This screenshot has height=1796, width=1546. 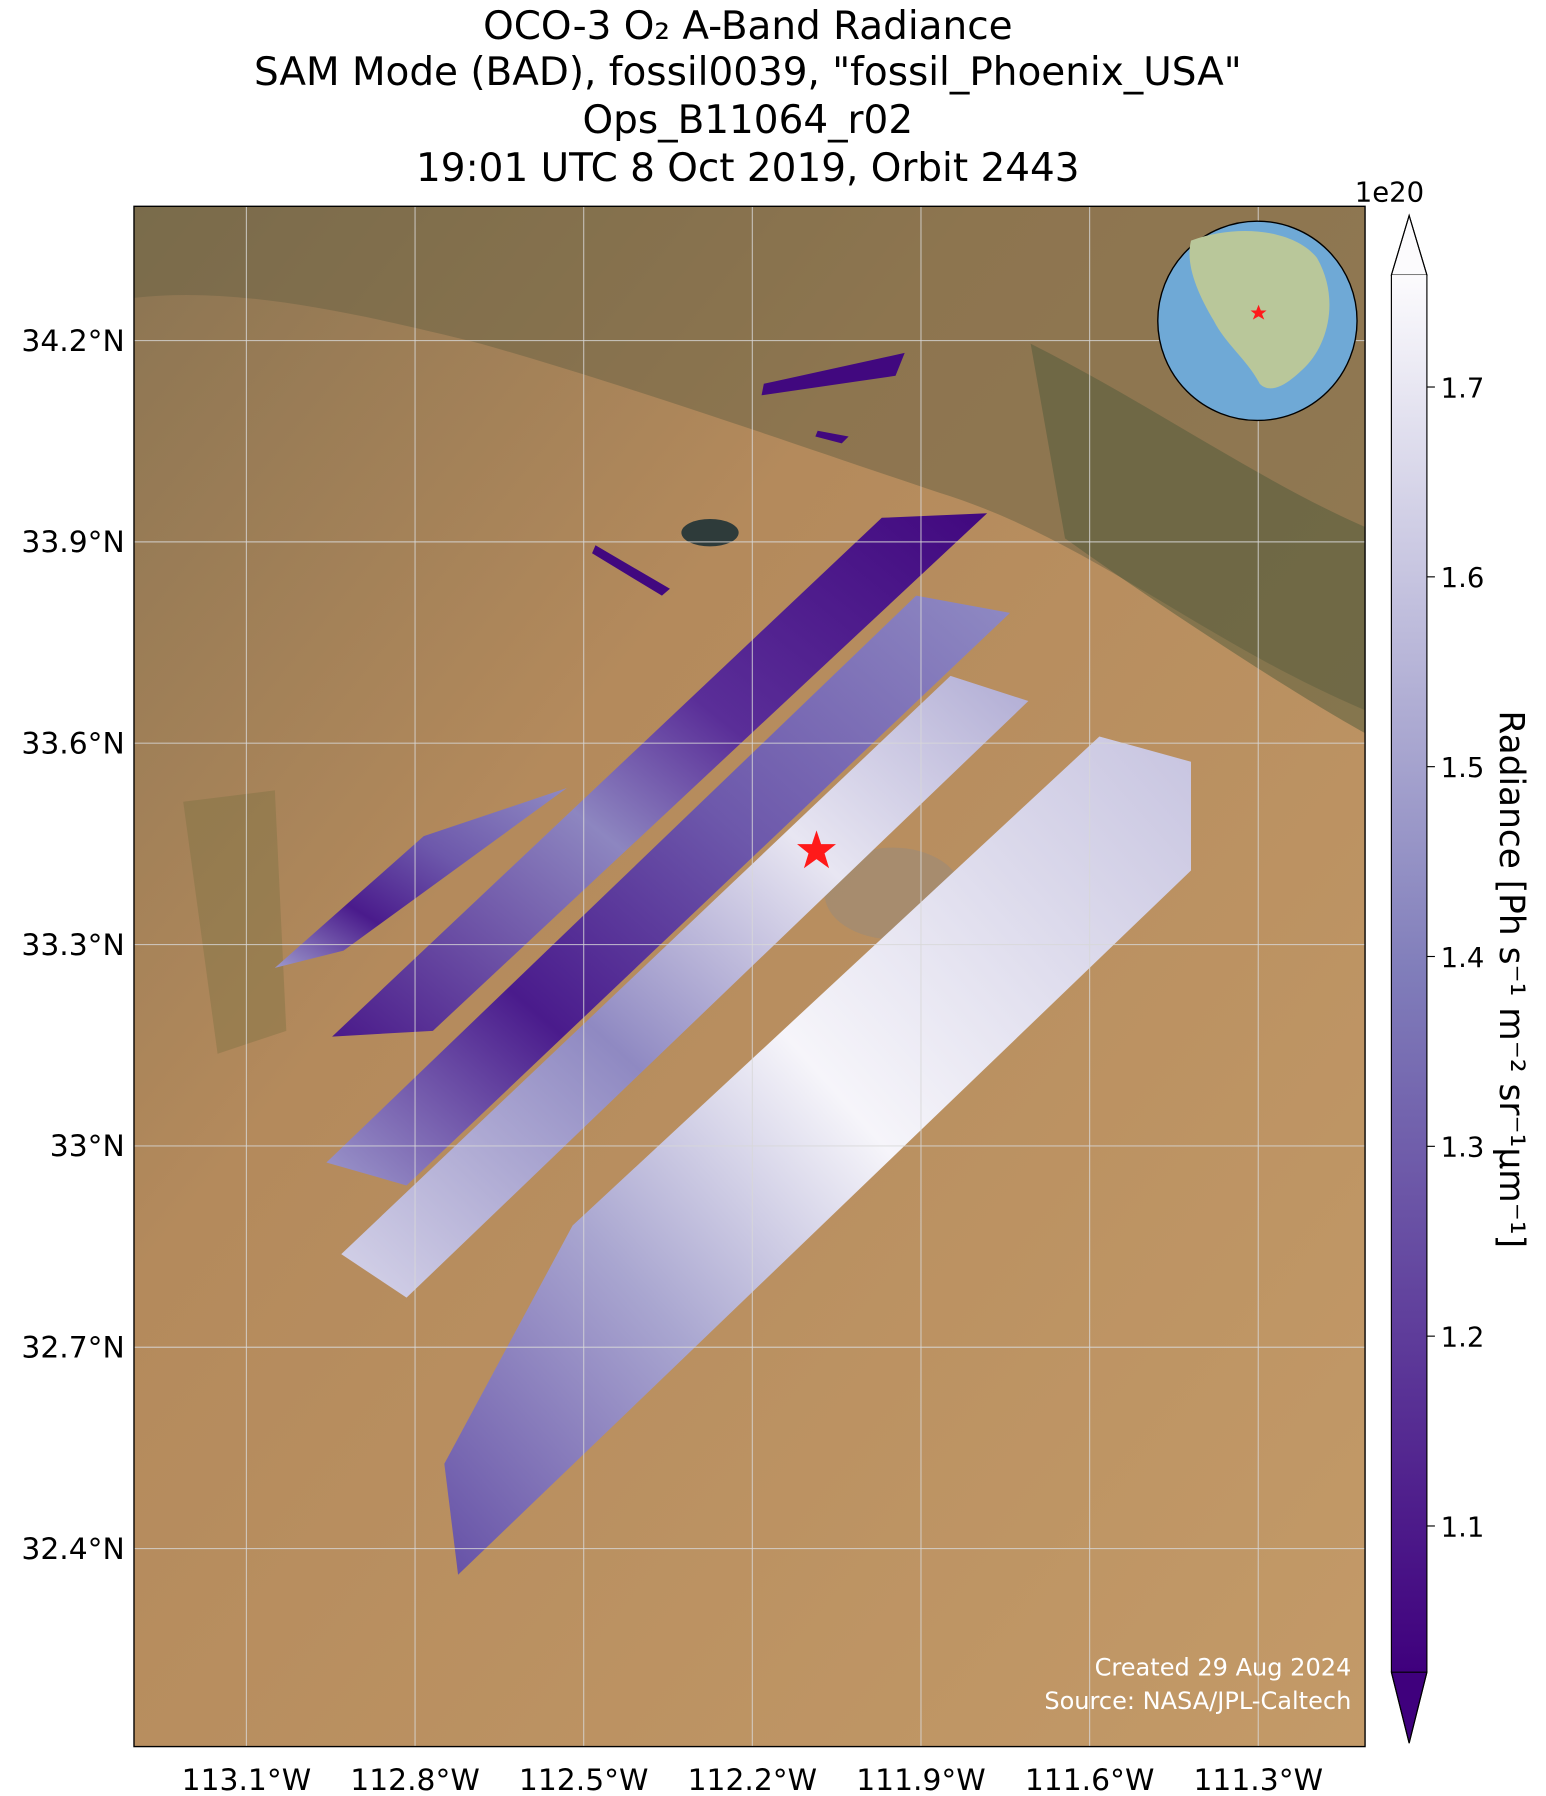 I want to click on x-tick-label: 111.9°W, so click(x=921, y=1779).